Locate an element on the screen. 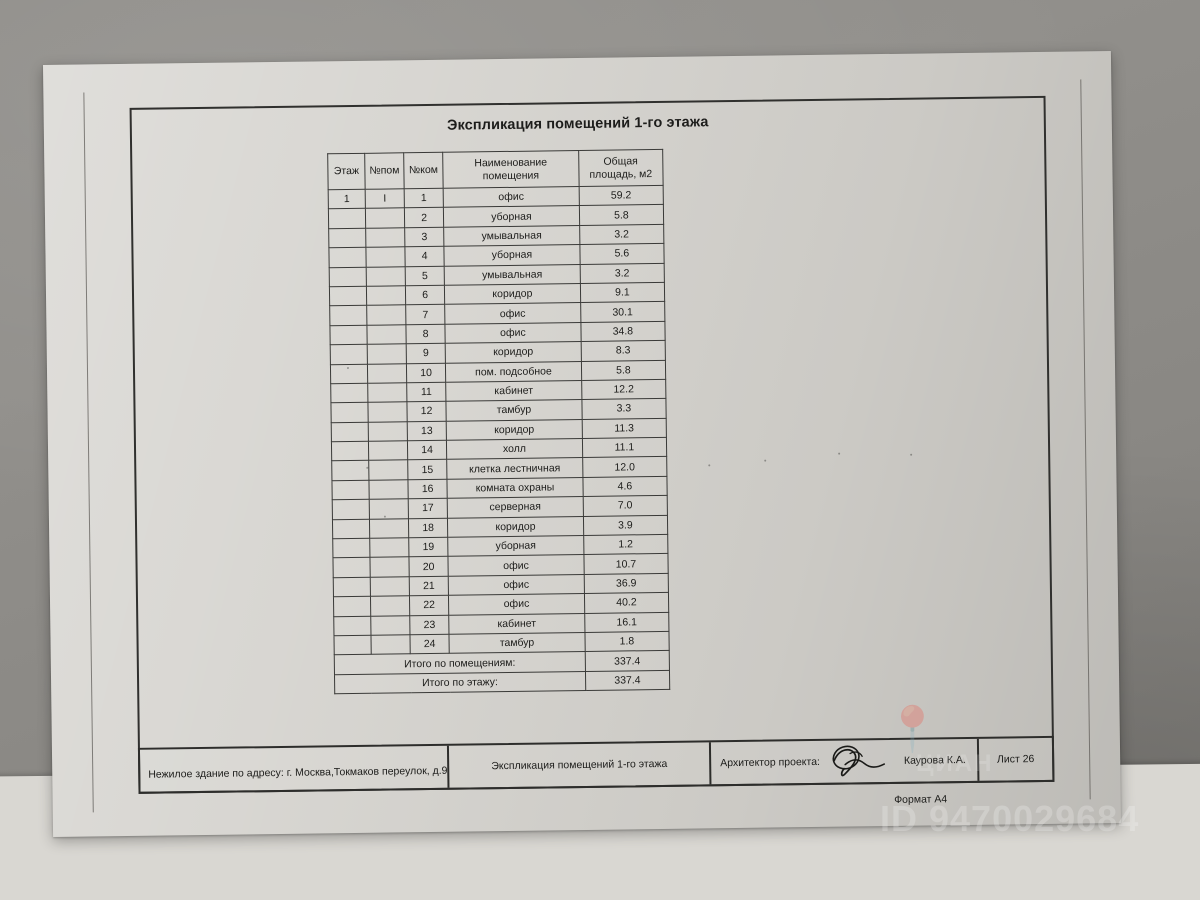 The image size is (1200, 900). total-label: Итого по этажу: is located at coordinates (460, 682).